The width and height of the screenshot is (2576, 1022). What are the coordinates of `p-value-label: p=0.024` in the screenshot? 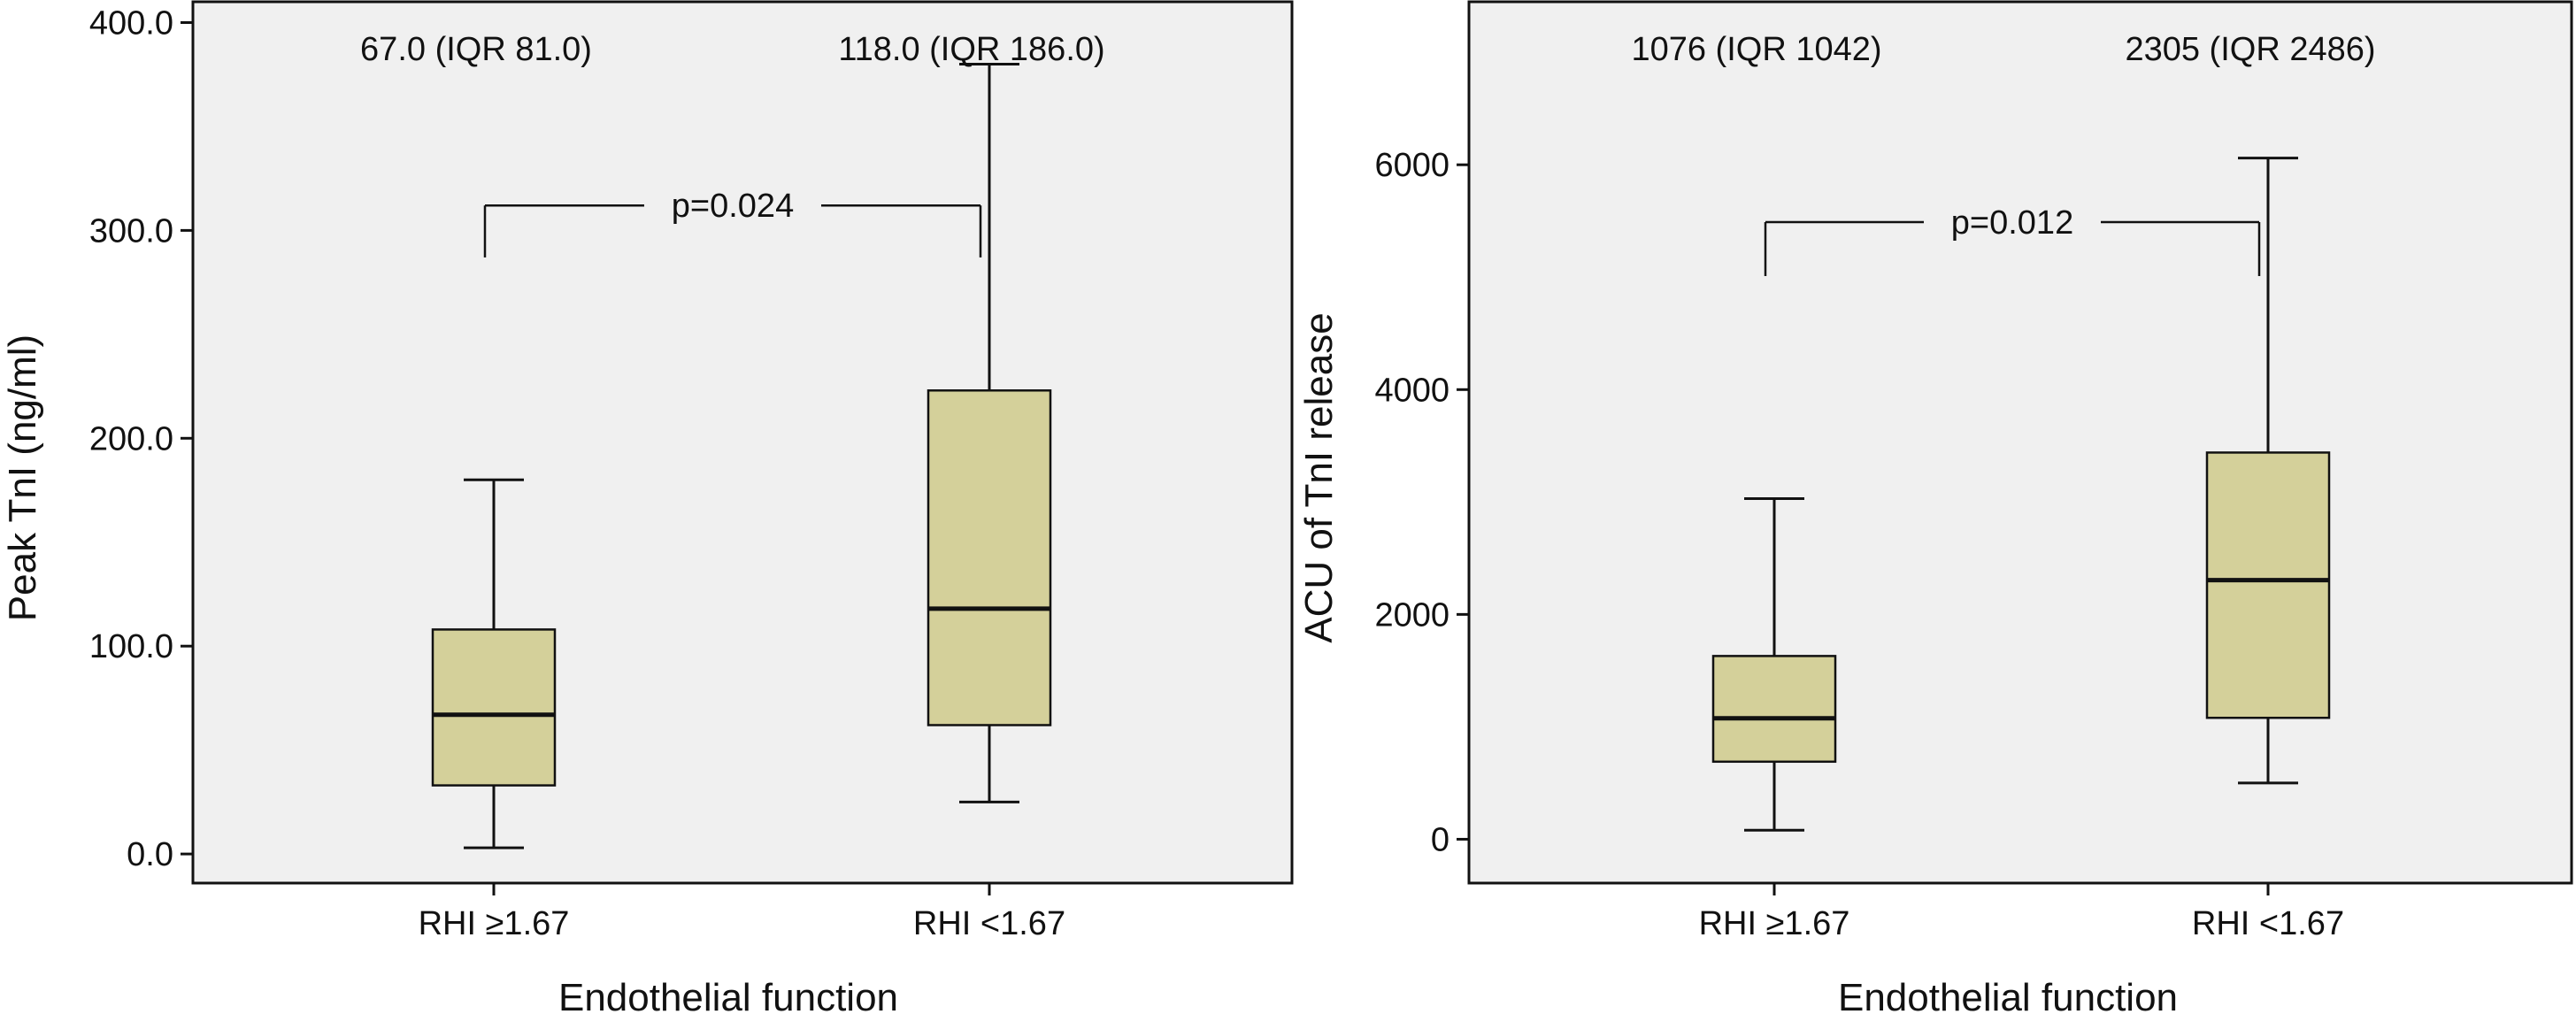 It's located at (733, 207).